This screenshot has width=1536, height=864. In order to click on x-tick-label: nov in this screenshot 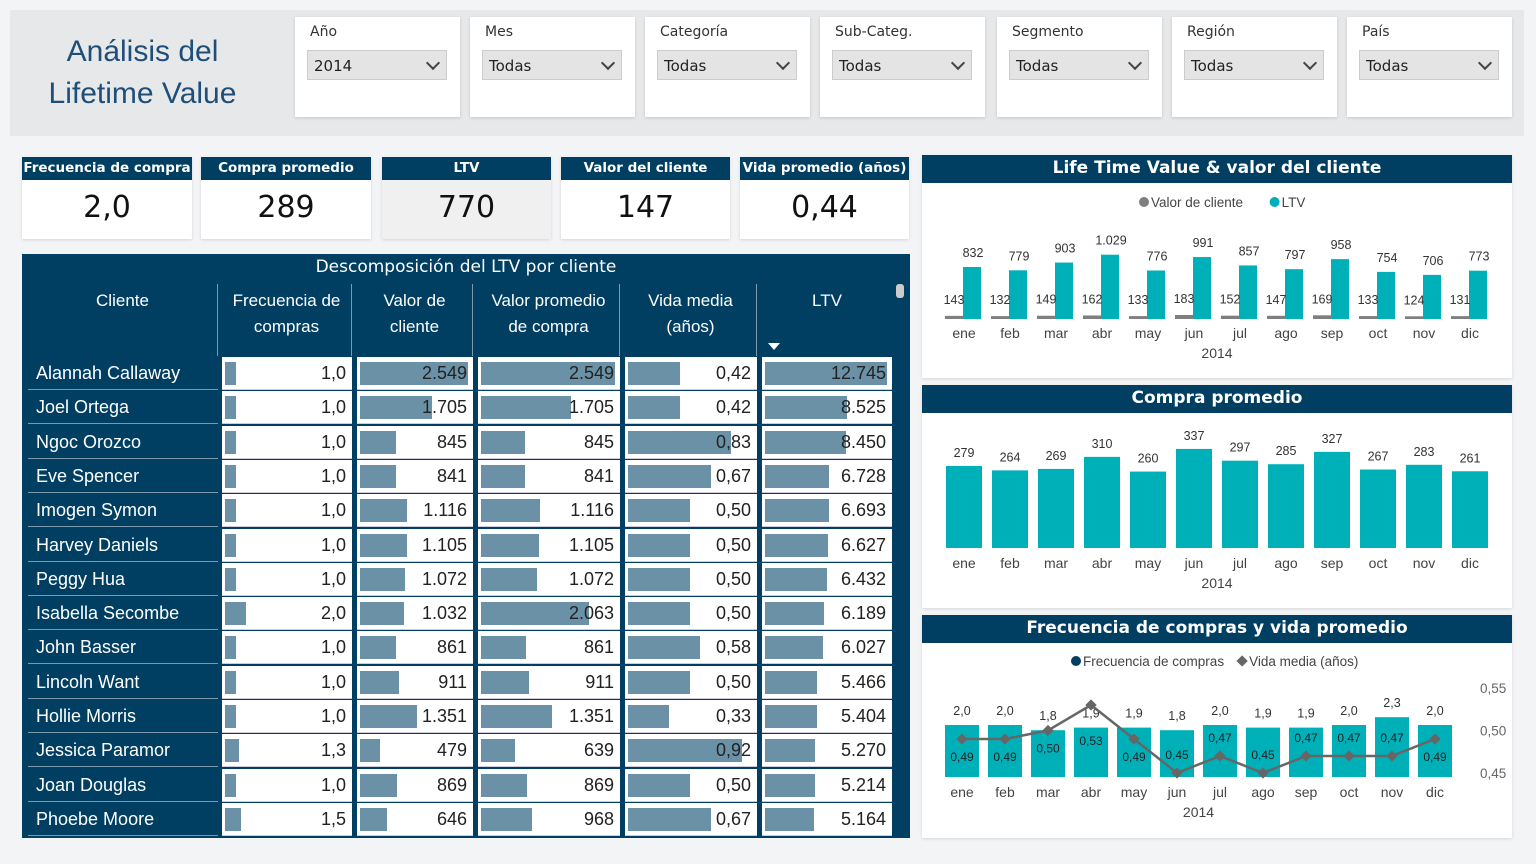, I will do `click(1424, 563)`.